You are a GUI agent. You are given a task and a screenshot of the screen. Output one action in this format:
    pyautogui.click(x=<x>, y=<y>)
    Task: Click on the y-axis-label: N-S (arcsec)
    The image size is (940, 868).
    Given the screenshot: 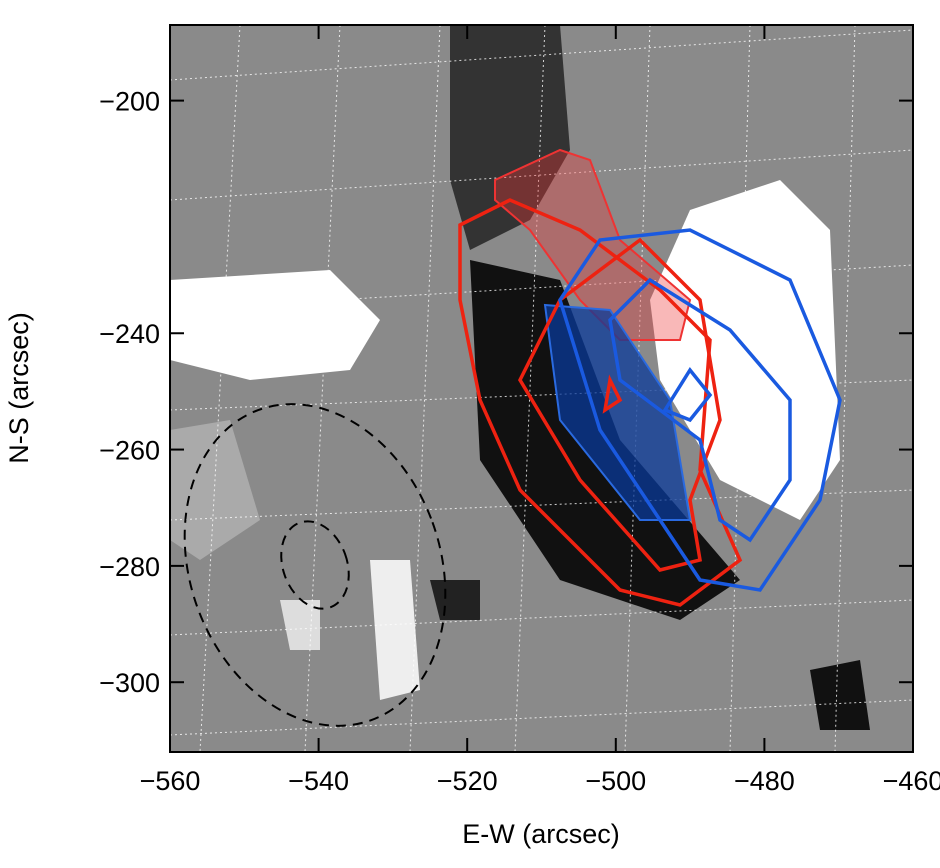 What is the action you would take?
    pyautogui.click(x=19, y=388)
    